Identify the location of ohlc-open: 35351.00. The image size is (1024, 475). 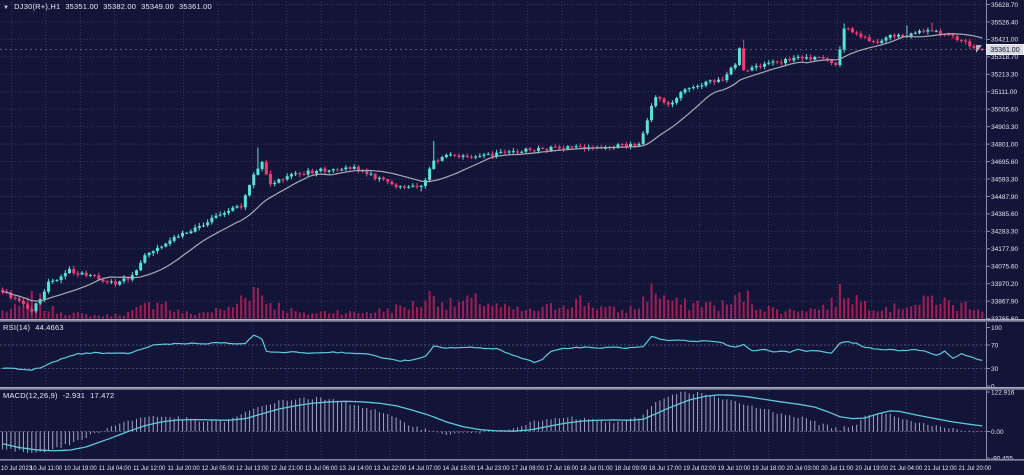
(82, 6).